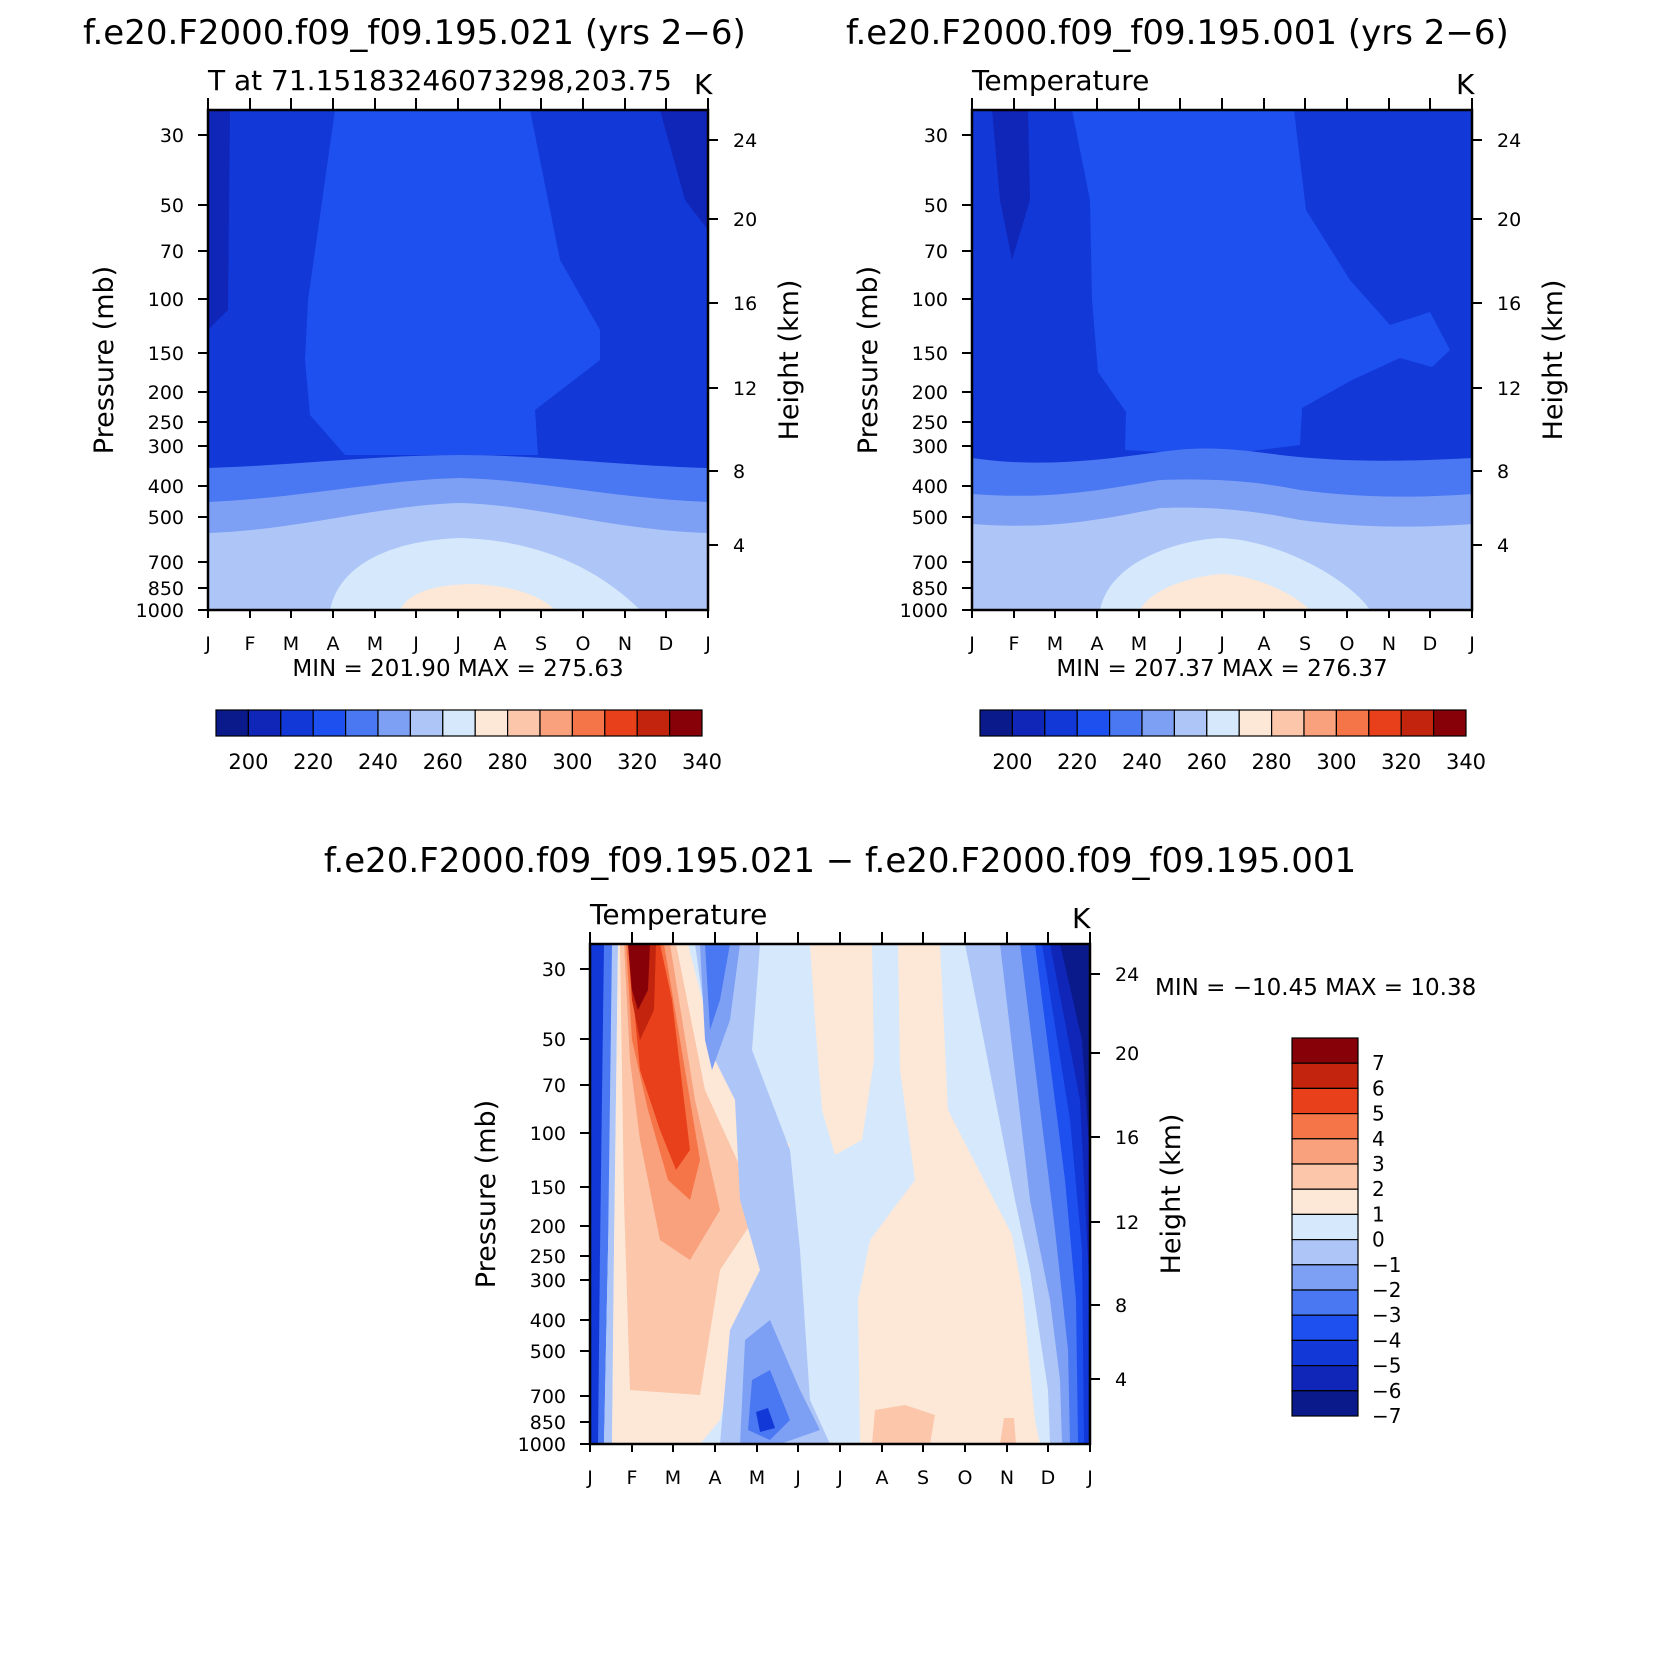 This screenshot has width=1669, height=1666. What do you see at coordinates (508, 762) in the screenshot?
I see `colorbar-label: 280` at bounding box center [508, 762].